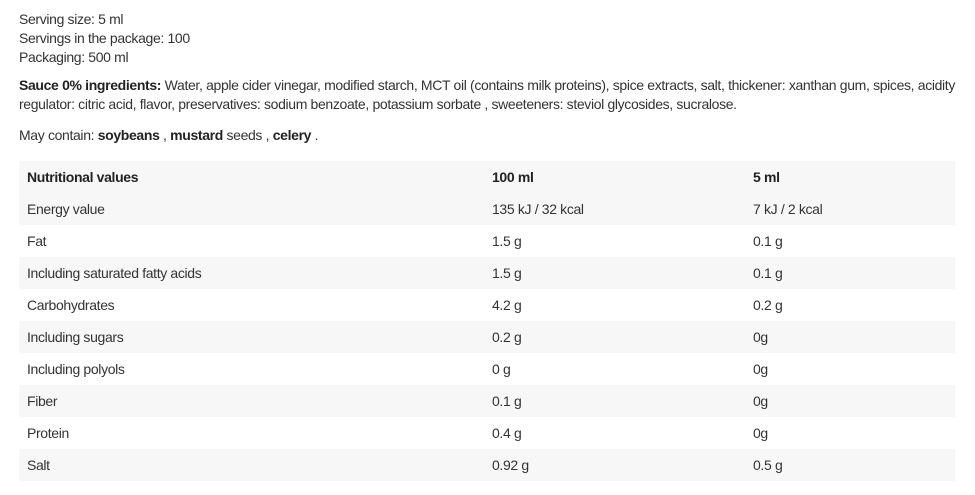 The width and height of the screenshot is (975, 495). I want to click on value-100ml: 0.92 g, so click(510, 465).